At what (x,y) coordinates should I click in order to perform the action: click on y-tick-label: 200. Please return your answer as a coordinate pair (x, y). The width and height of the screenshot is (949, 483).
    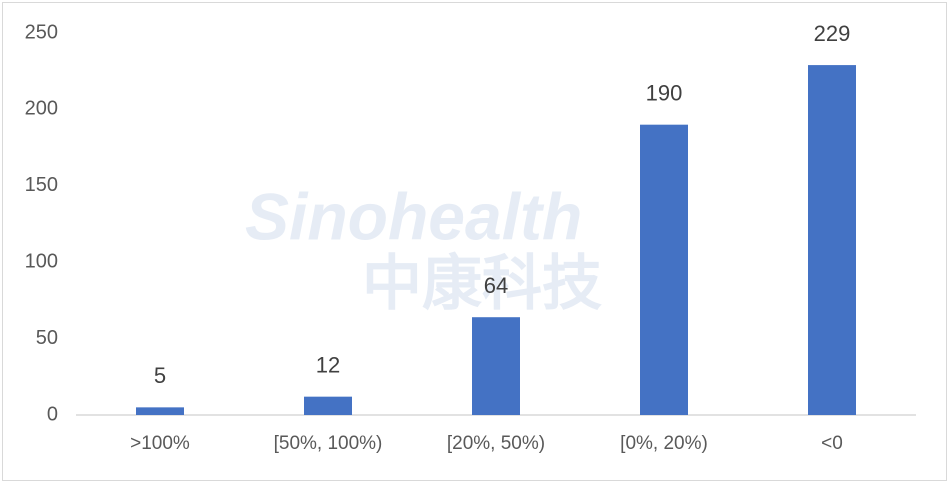
    Looking at the image, I should click on (41, 109).